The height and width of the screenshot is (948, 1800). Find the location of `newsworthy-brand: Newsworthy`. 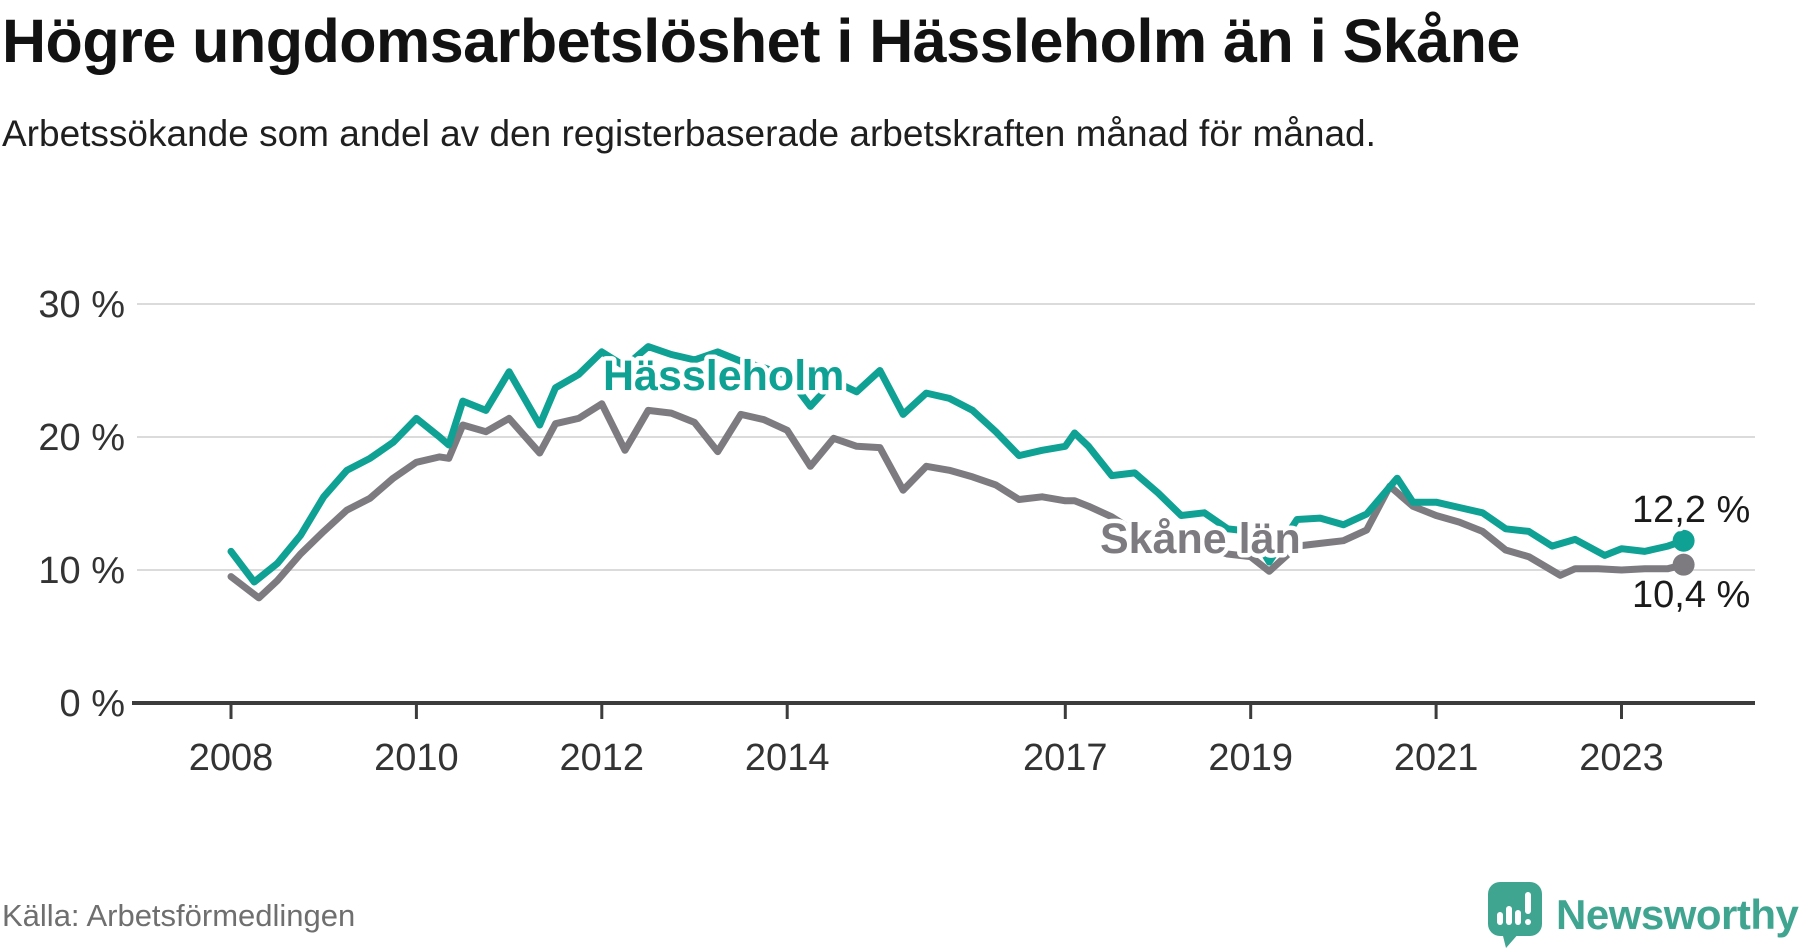

newsworthy-brand: Newsworthy is located at coordinates (1643, 915).